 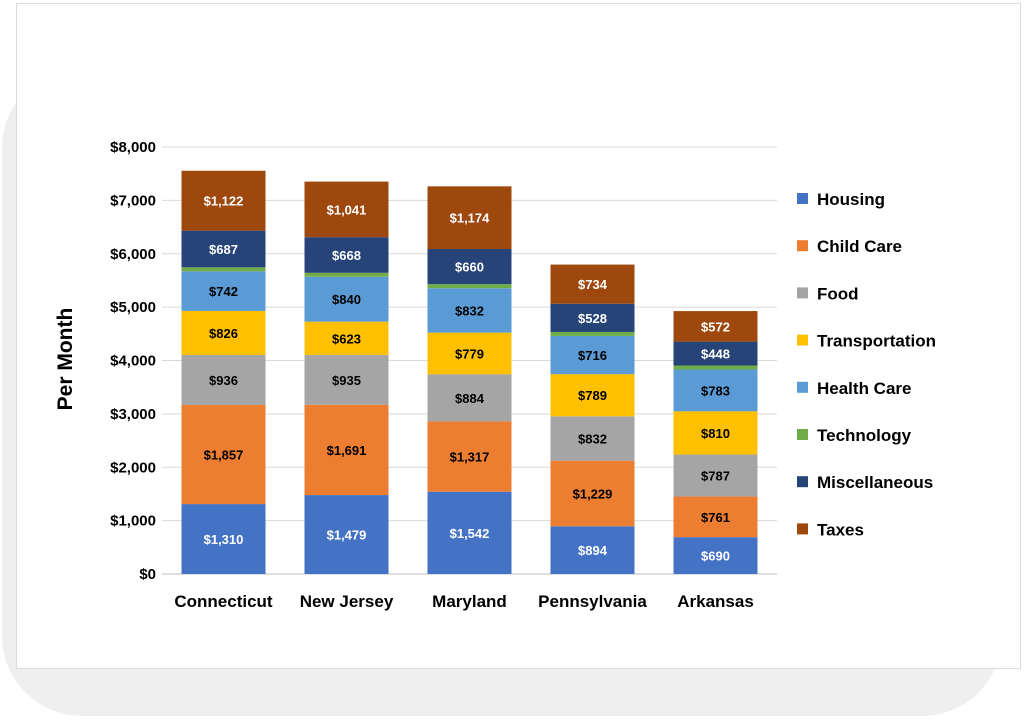 I want to click on y-tick-label: $4,000, so click(x=133, y=361).